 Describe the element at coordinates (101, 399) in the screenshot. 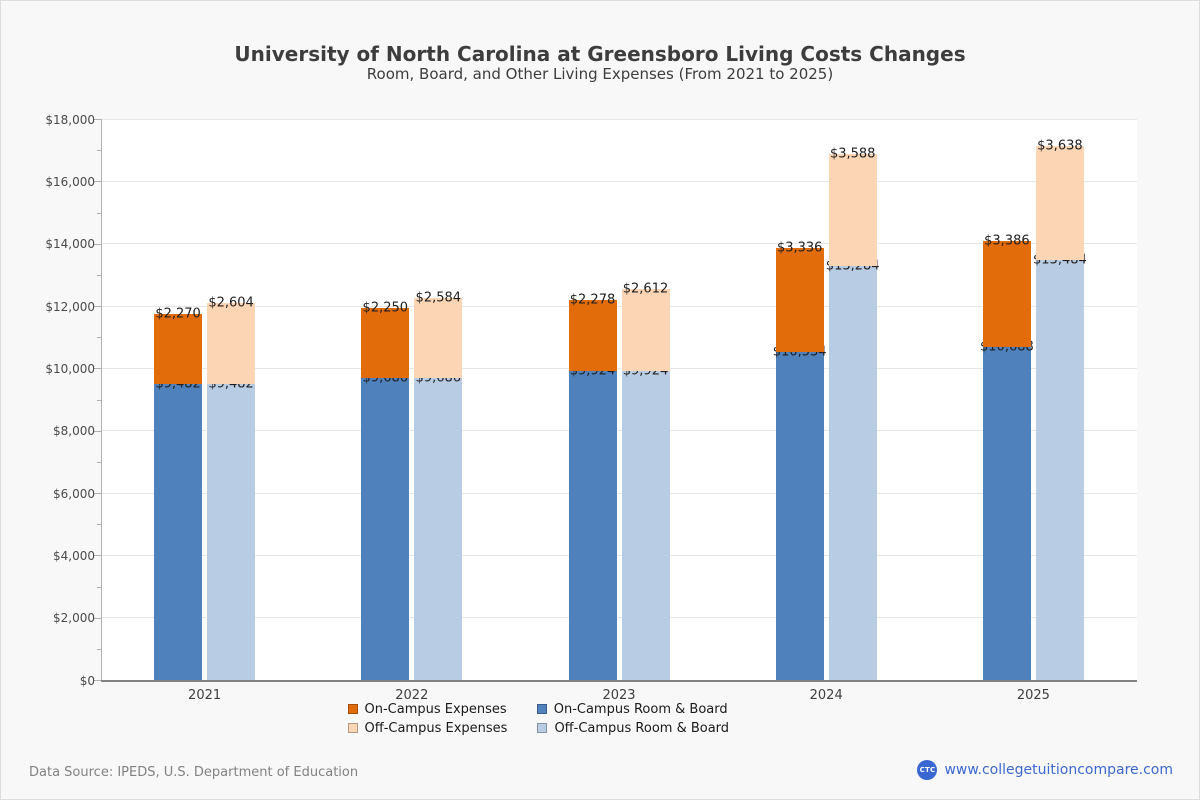

I see `y-axis` at that location.